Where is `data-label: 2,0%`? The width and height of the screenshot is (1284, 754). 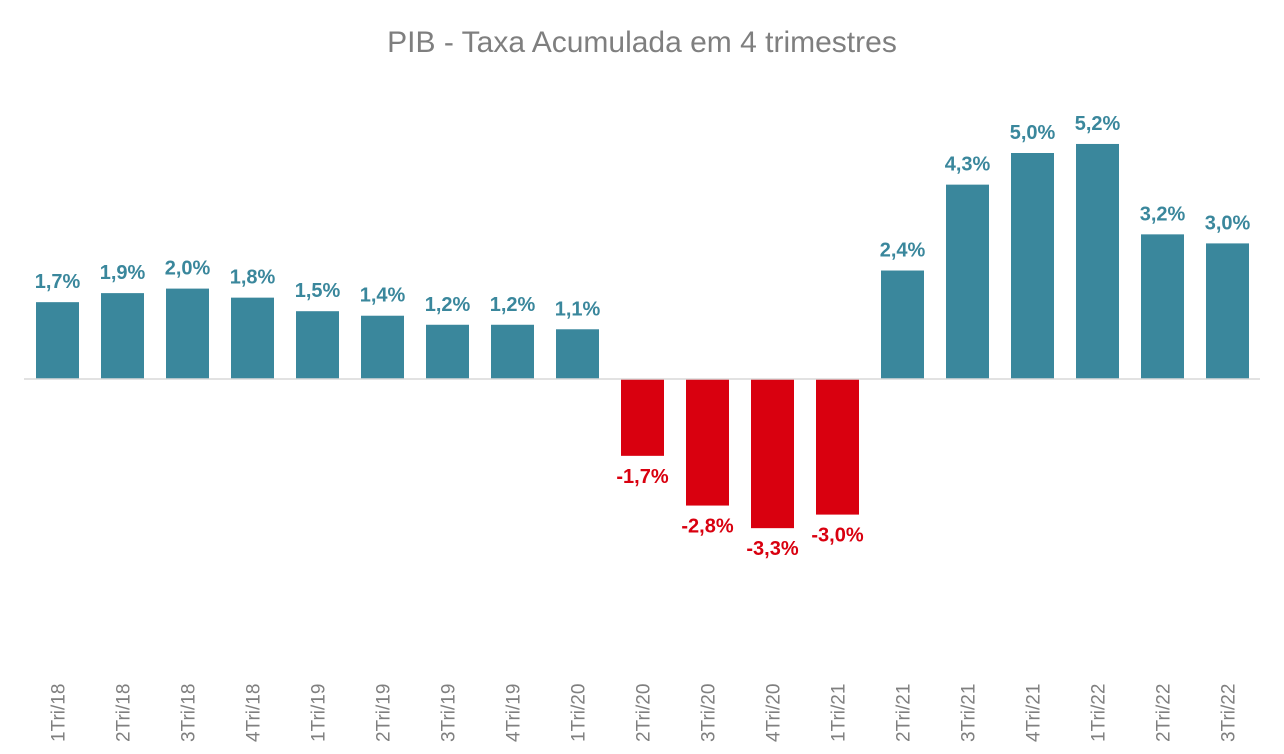
data-label: 2,0% is located at coordinates (188, 269).